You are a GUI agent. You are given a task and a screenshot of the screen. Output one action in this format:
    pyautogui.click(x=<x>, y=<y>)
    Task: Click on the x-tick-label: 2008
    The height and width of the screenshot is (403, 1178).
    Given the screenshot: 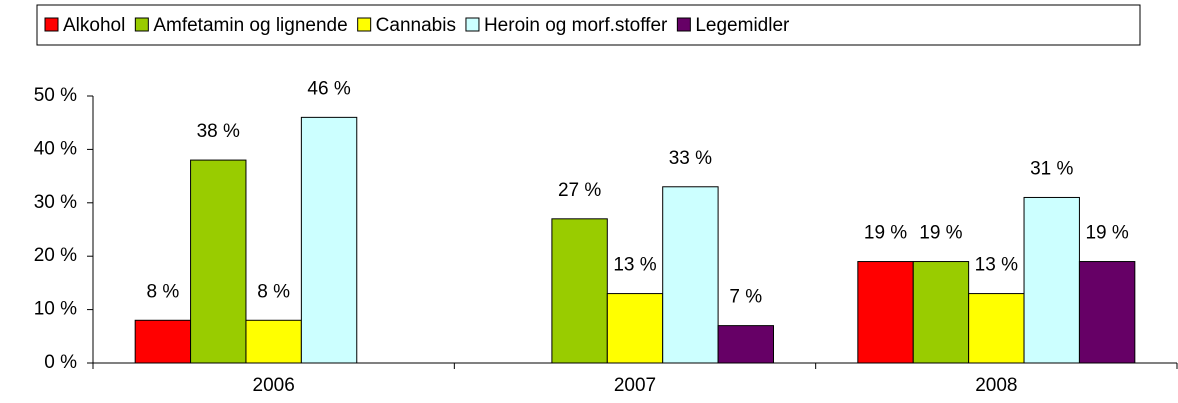 What is the action you would take?
    pyautogui.click(x=996, y=385)
    